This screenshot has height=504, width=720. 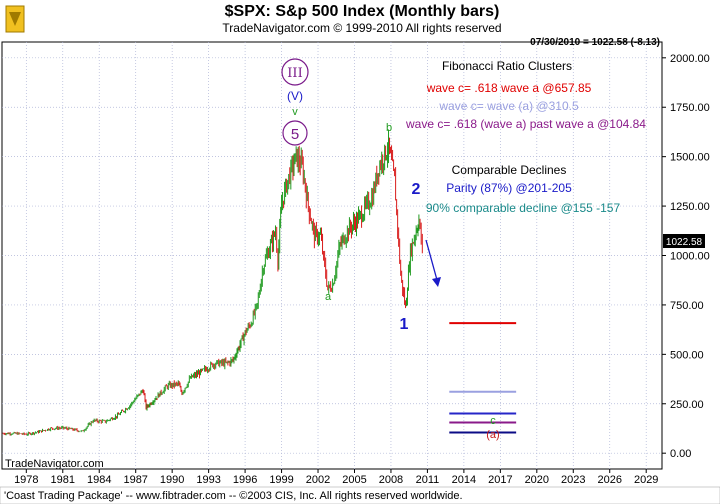 What do you see at coordinates (15, 19) in the screenshot?
I see `bull-bear-logo-icon` at bounding box center [15, 19].